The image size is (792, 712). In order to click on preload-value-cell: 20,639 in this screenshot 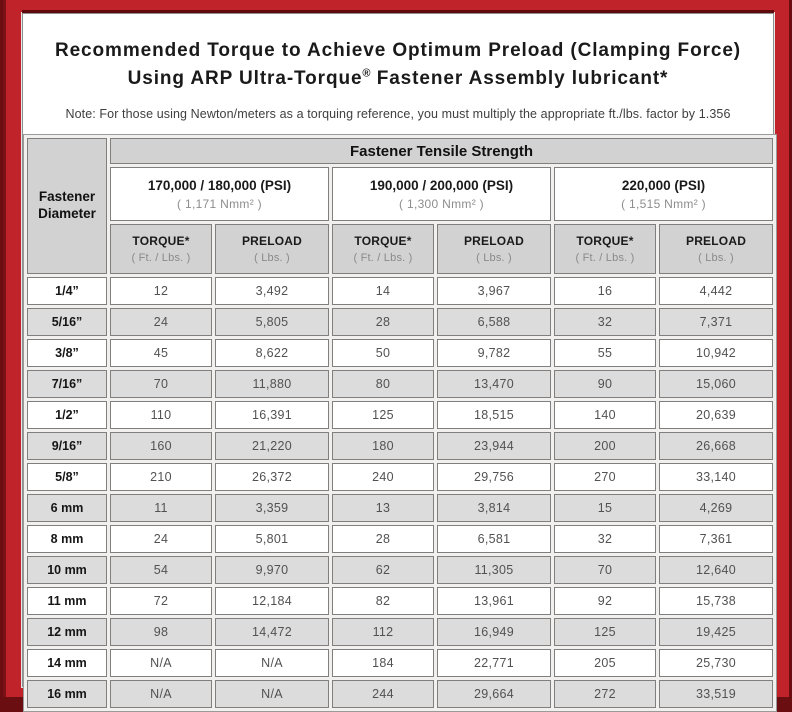, I will do `click(716, 415)`.